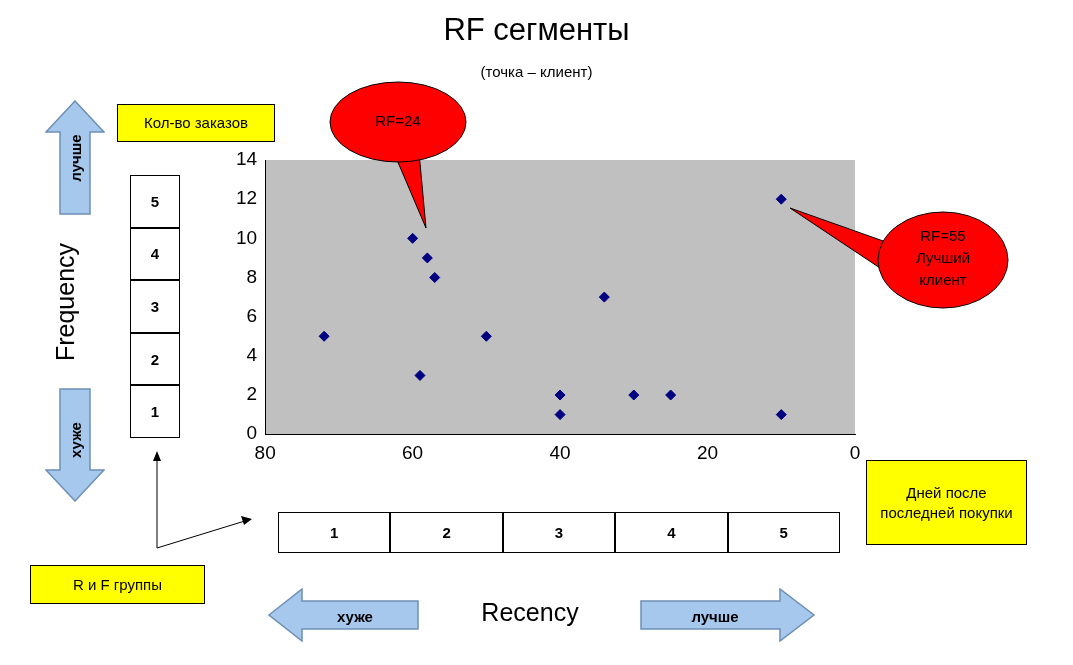  Describe the element at coordinates (943, 258) in the screenshot. I see `text: RF=55 Лучший клиент` at that location.